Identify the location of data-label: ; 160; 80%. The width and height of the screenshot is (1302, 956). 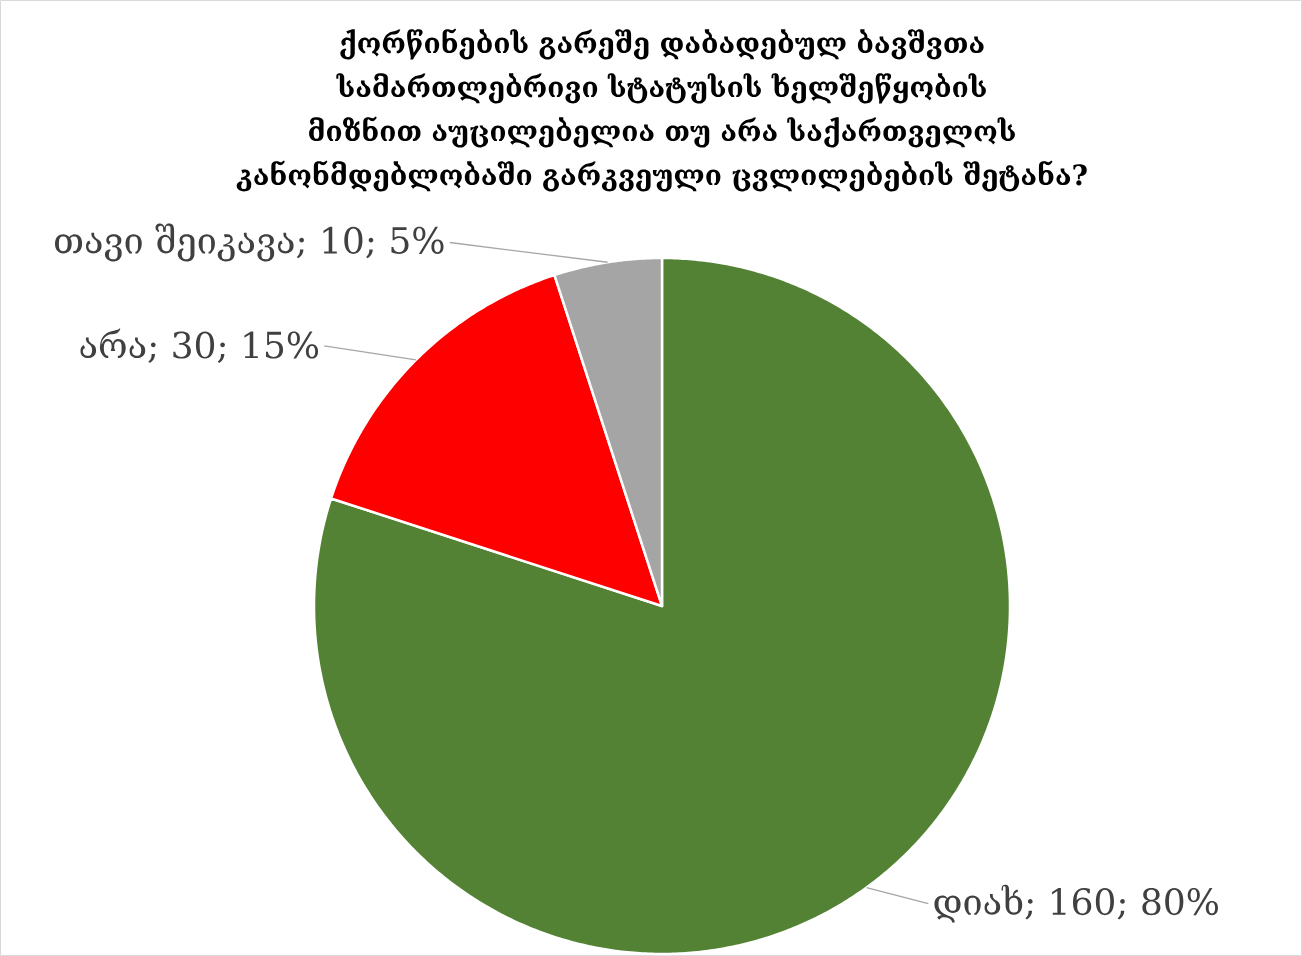
(1121, 903).